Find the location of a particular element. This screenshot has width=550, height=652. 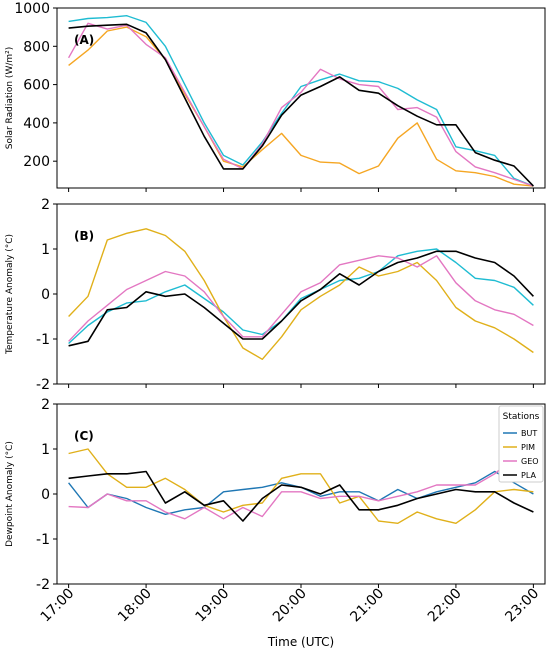

x-tick-label: 23:00 is located at coordinates (522, 606).